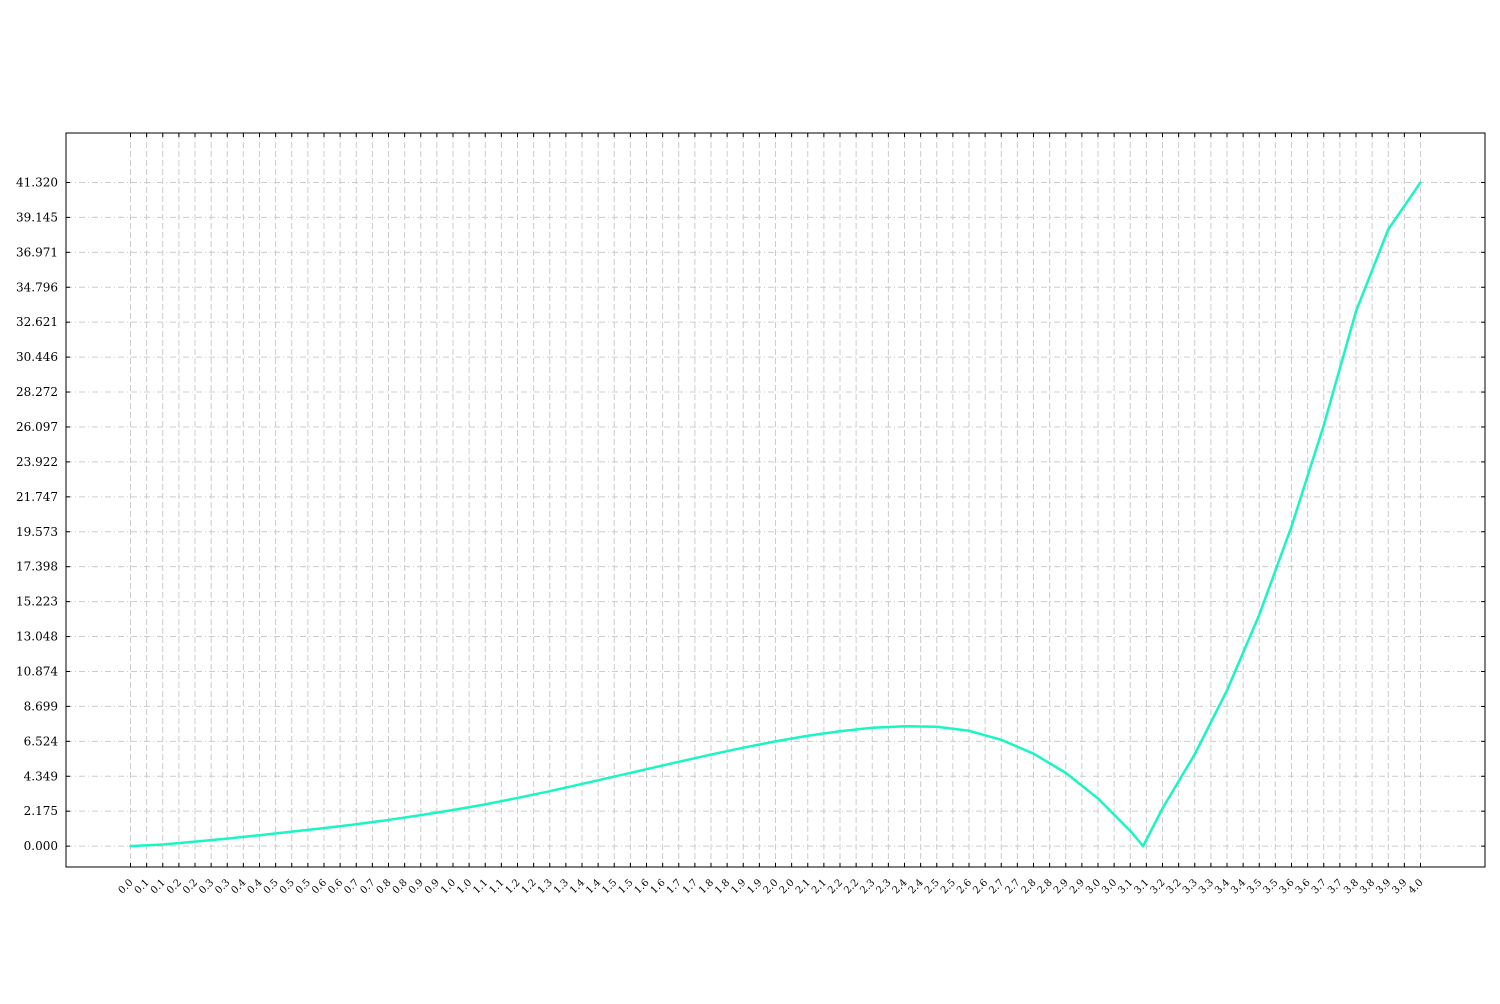  What do you see at coordinates (37, 427) in the screenshot?
I see `y-tick-label: 26.097` at bounding box center [37, 427].